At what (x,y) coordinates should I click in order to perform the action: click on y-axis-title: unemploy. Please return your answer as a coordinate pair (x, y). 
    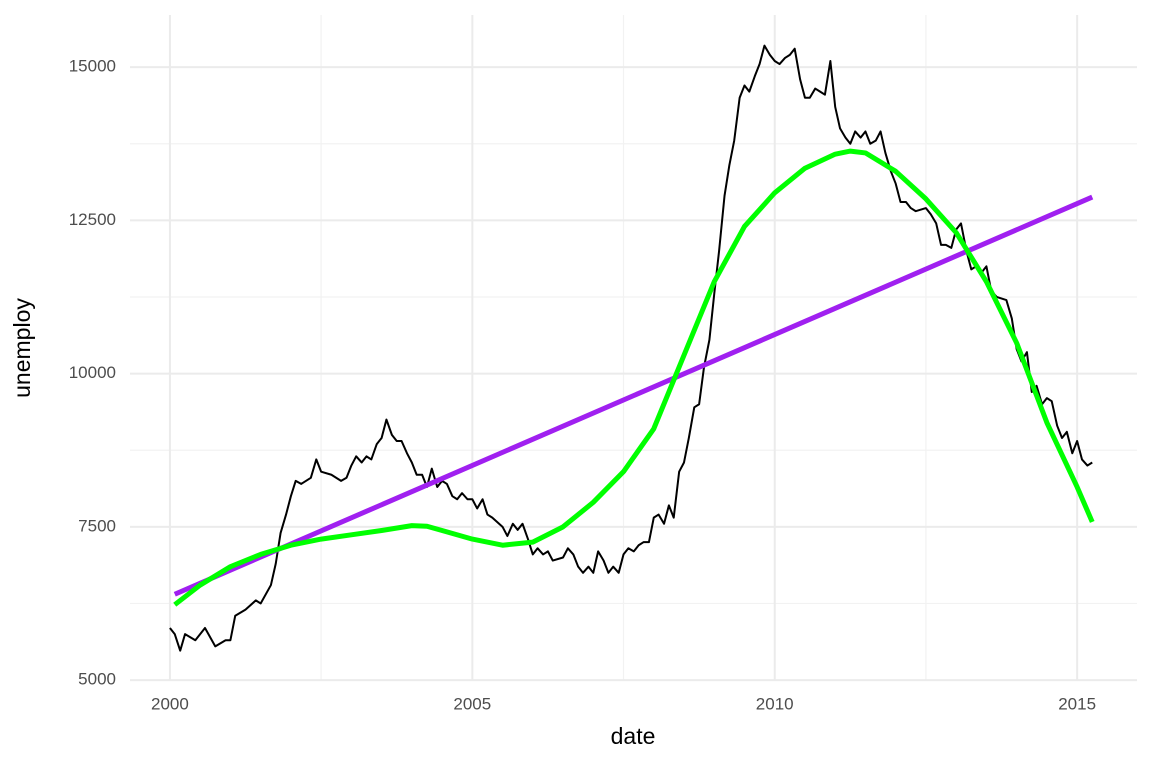
    Looking at the image, I should click on (22, 348).